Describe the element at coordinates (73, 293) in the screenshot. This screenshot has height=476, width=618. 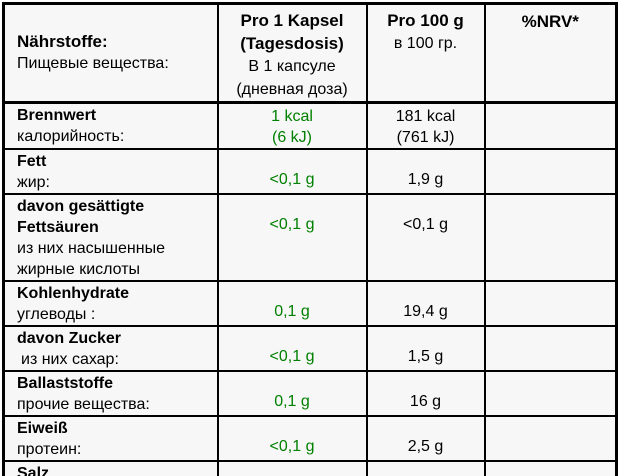
I see `name-de: Kohlenhydrate` at that location.